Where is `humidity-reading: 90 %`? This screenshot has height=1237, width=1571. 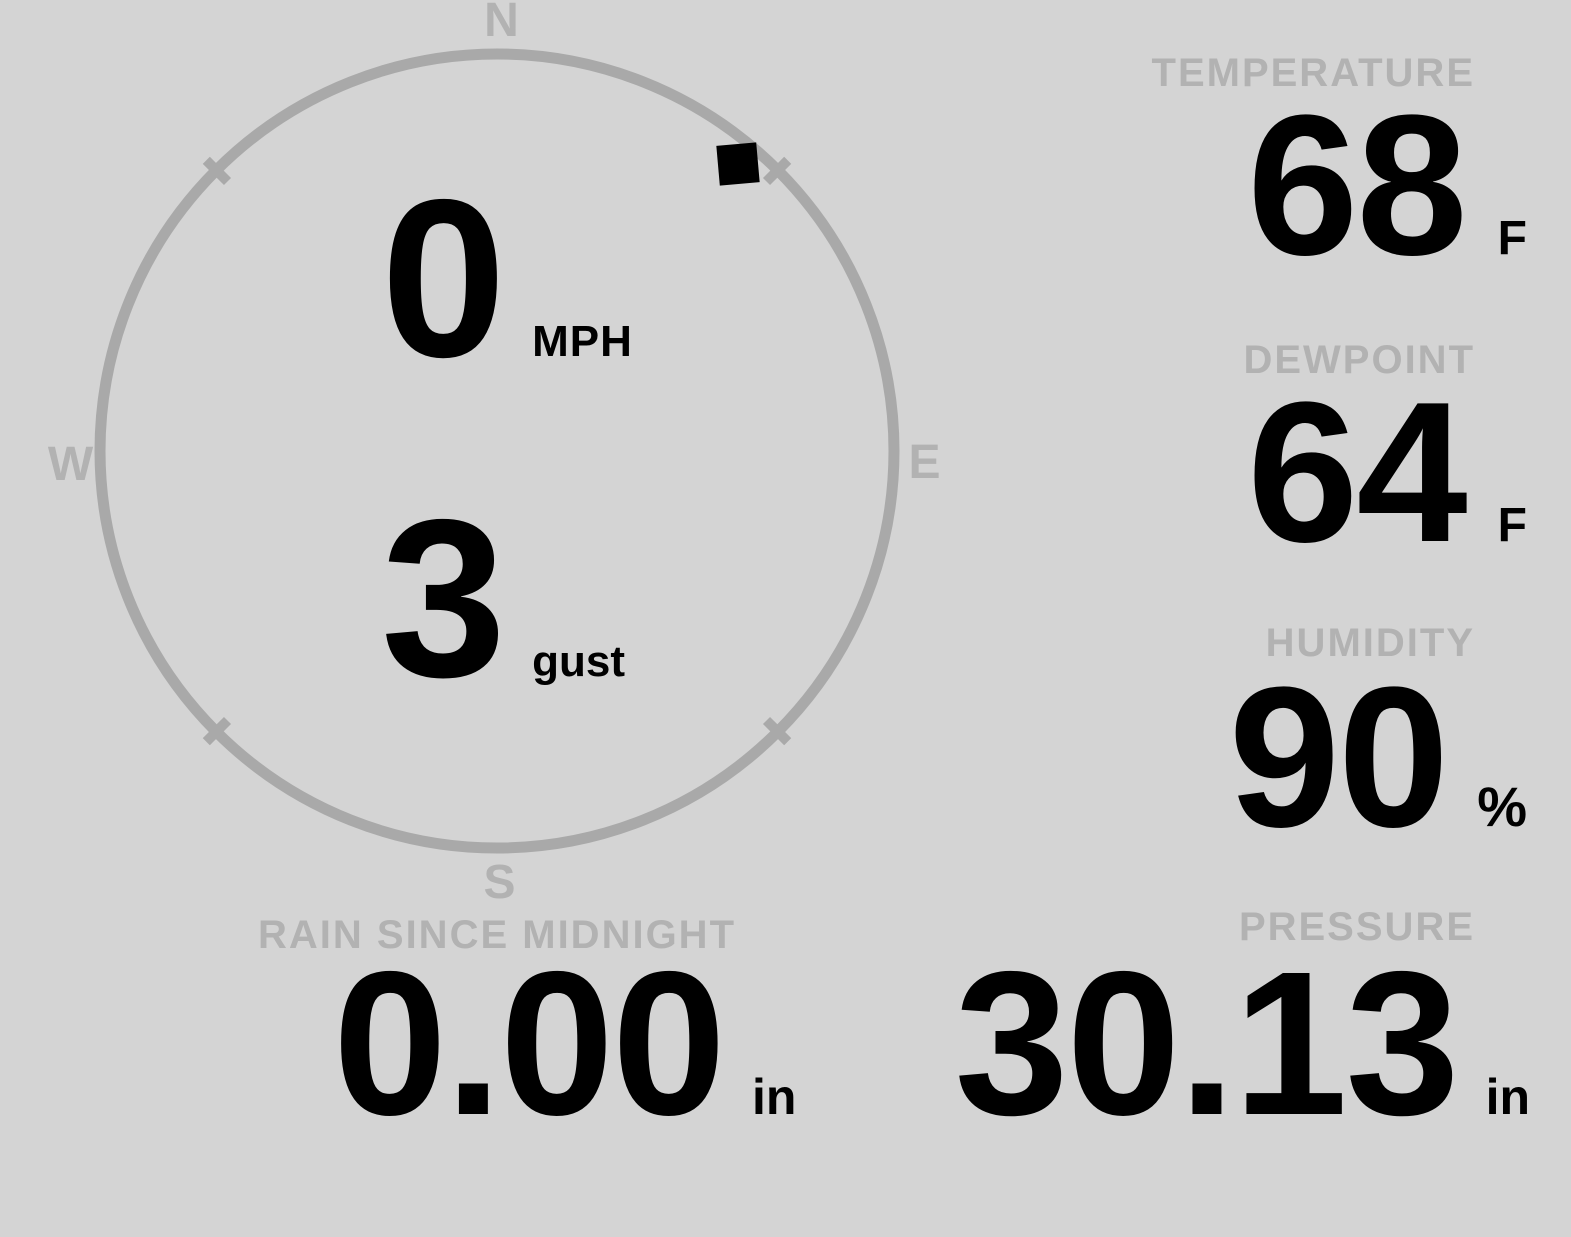 humidity-reading: 90 % is located at coordinates (1378, 758).